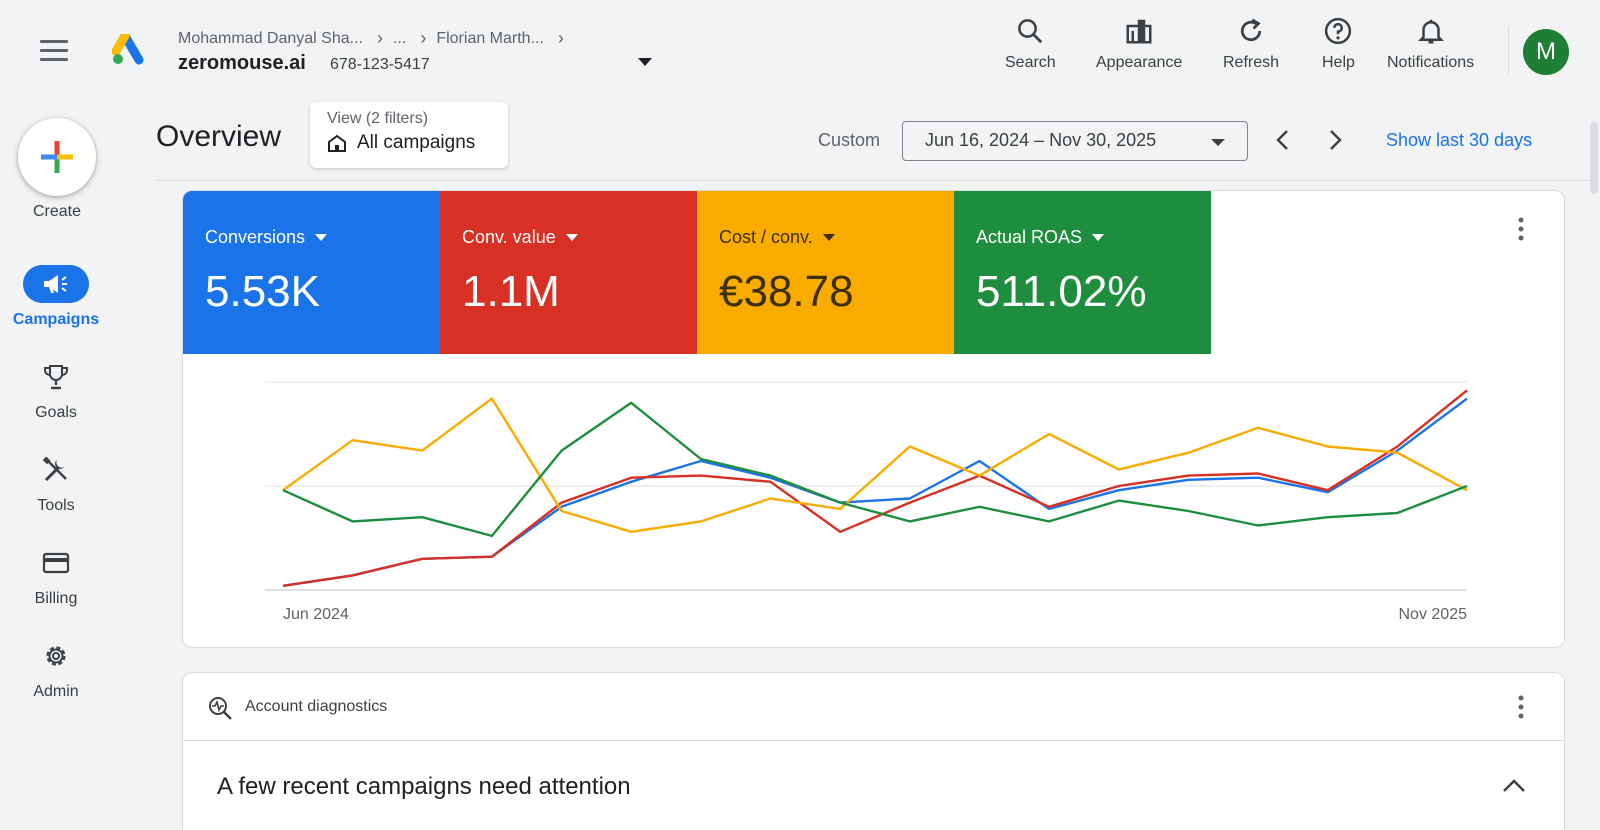  What do you see at coordinates (1338, 31) in the screenshot?
I see `help-icon` at bounding box center [1338, 31].